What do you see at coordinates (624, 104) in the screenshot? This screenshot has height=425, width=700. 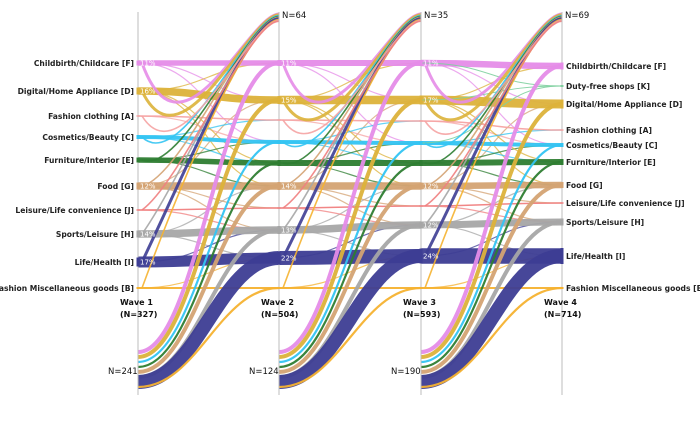 I see `right-label-d: Digital/Home Appliance [D]` at bounding box center [624, 104].